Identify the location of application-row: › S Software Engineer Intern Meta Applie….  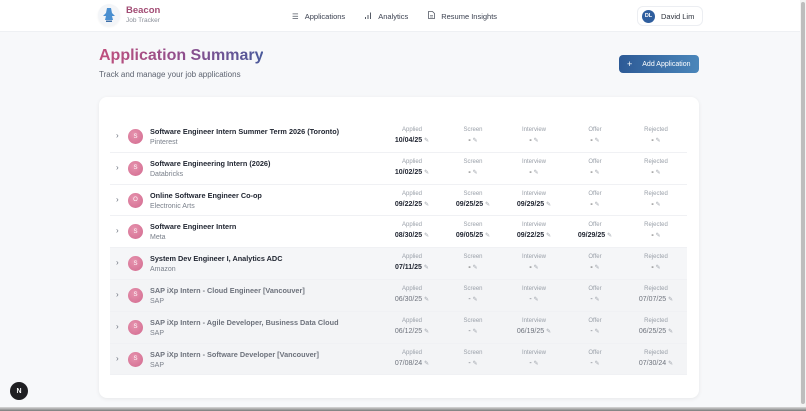
(398, 232).